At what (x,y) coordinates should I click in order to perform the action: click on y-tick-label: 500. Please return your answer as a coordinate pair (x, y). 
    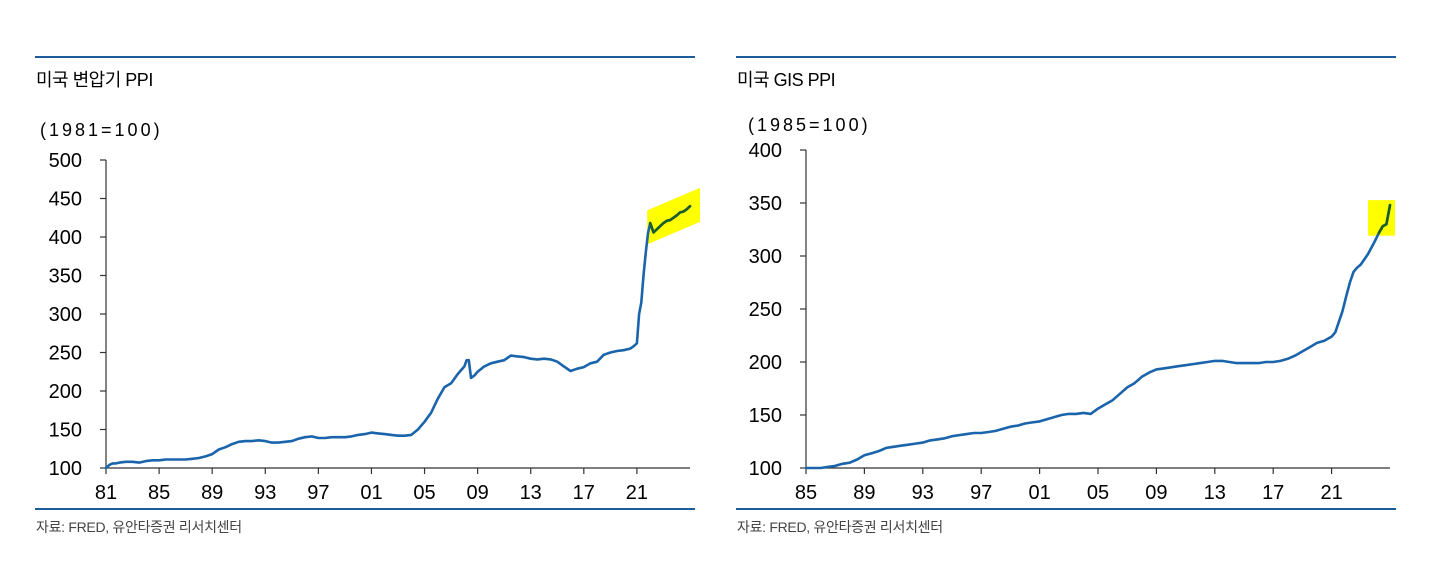
    Looking at the image, I should click on (65, 161).